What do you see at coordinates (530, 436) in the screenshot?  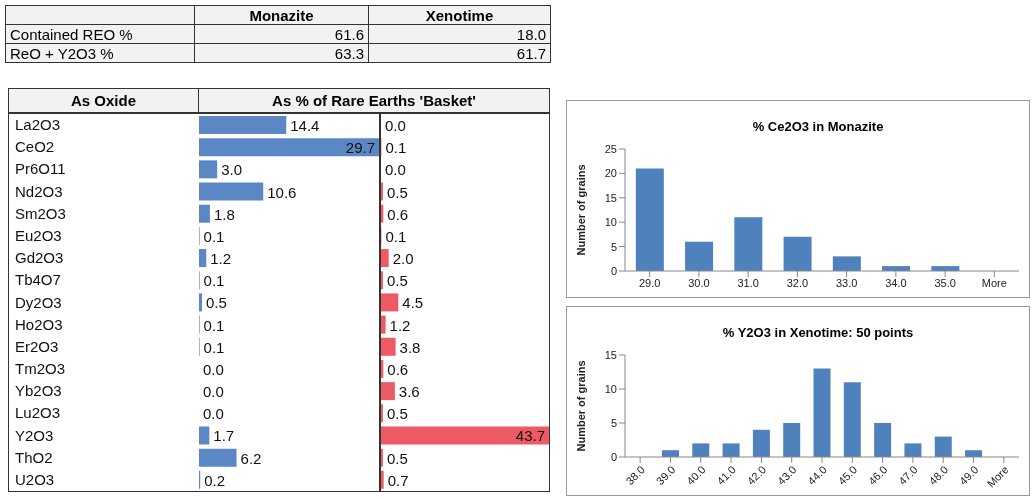 I see `data-label: 43.7` at bounding box center [530, 436].